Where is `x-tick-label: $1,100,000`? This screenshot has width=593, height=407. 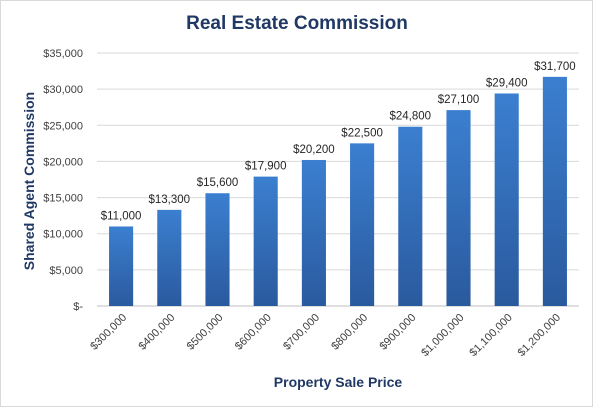 x-tick-label: $1,100,000 is located at coordinates (490, 335).